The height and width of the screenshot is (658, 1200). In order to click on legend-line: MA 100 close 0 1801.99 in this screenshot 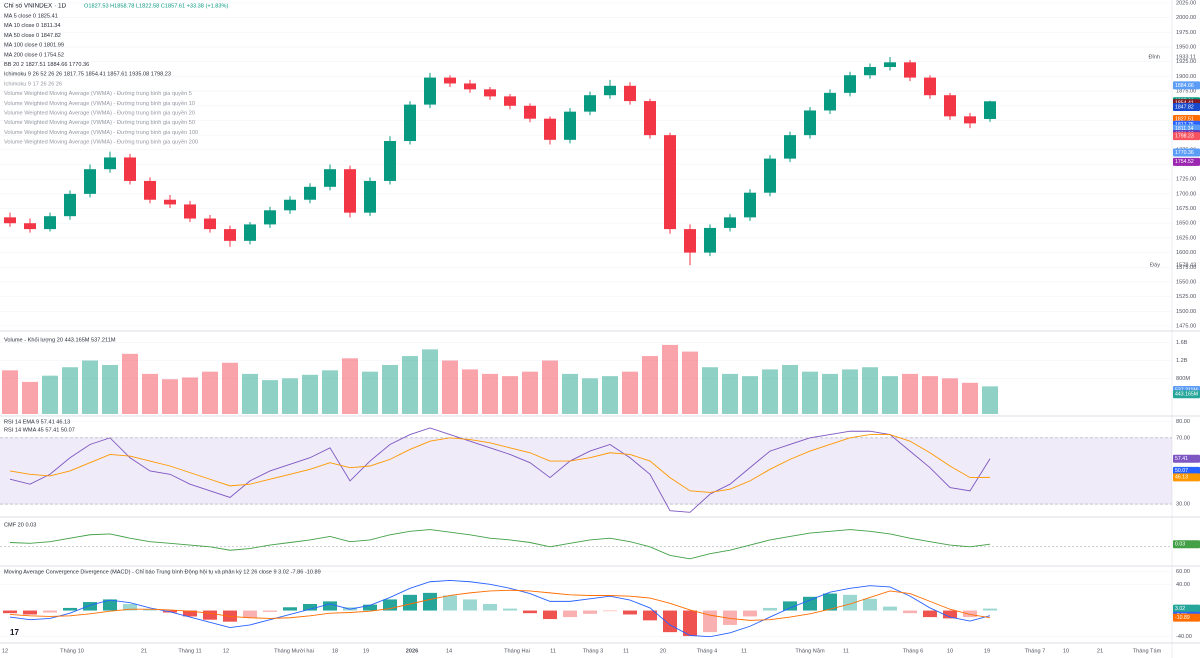, I will do `click(34, 46)`.